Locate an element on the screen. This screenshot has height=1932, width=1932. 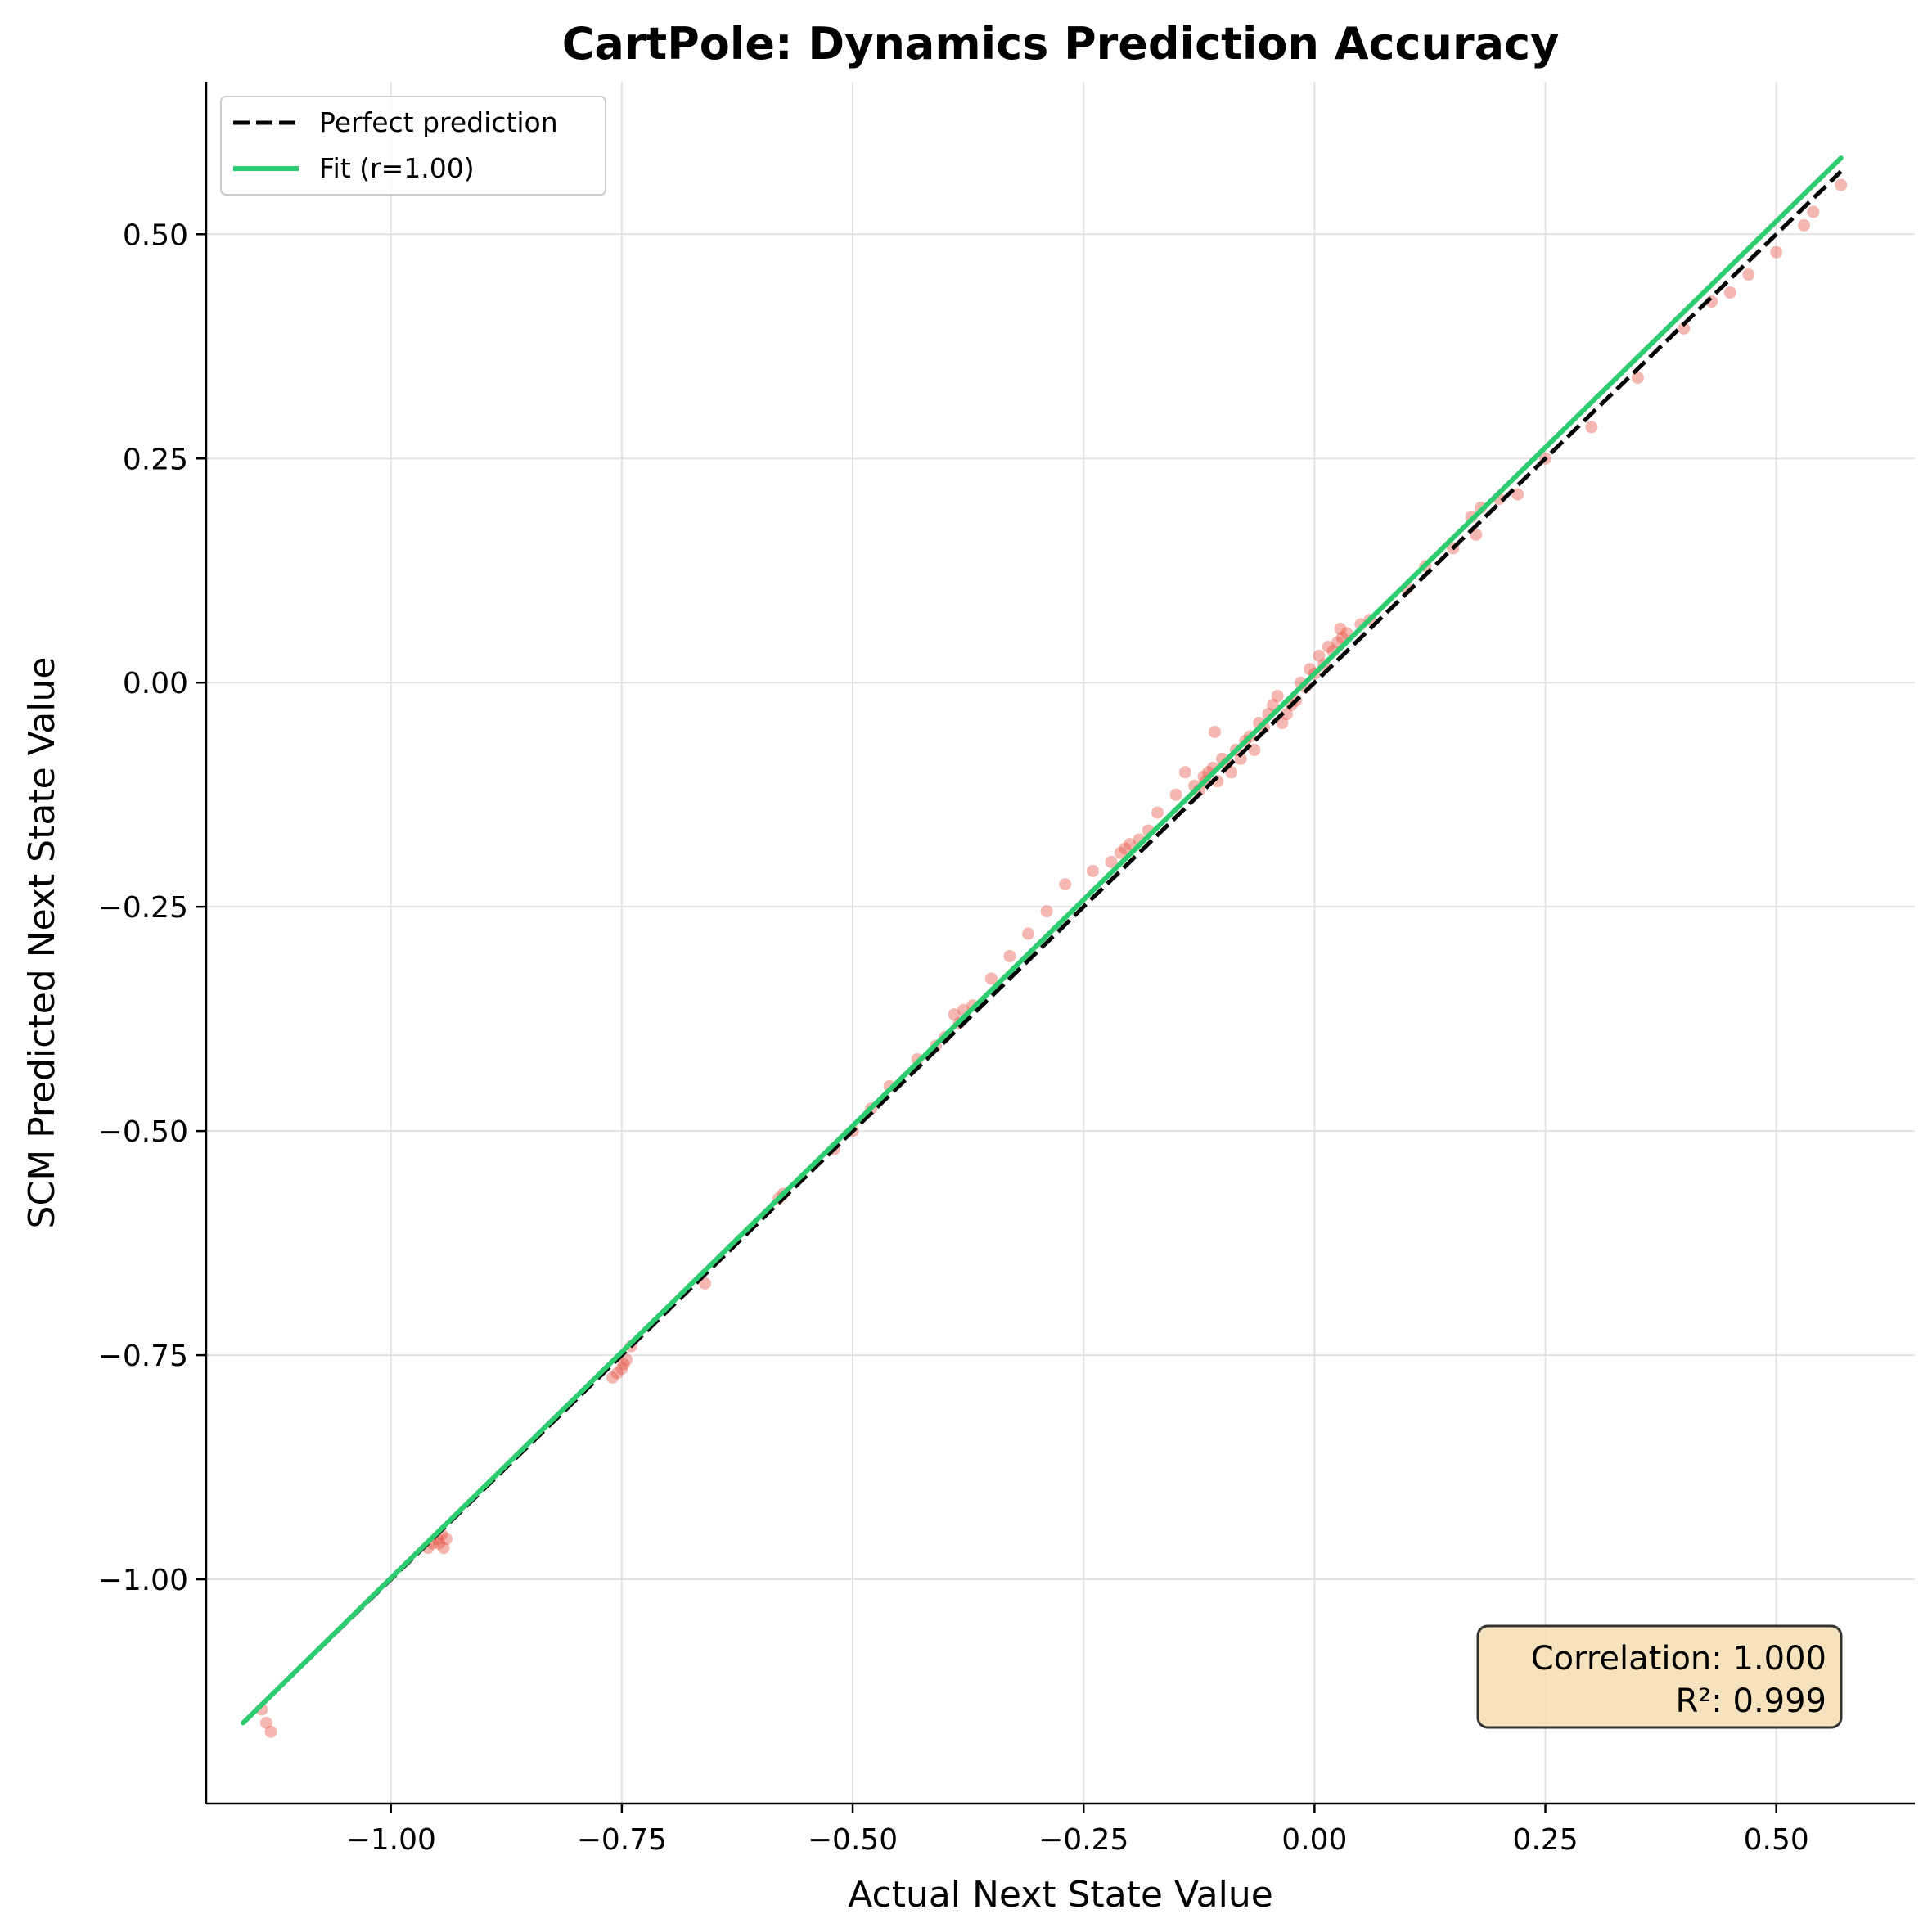
x-tick-label: −0.75 is located at coordinates (622, 1840).